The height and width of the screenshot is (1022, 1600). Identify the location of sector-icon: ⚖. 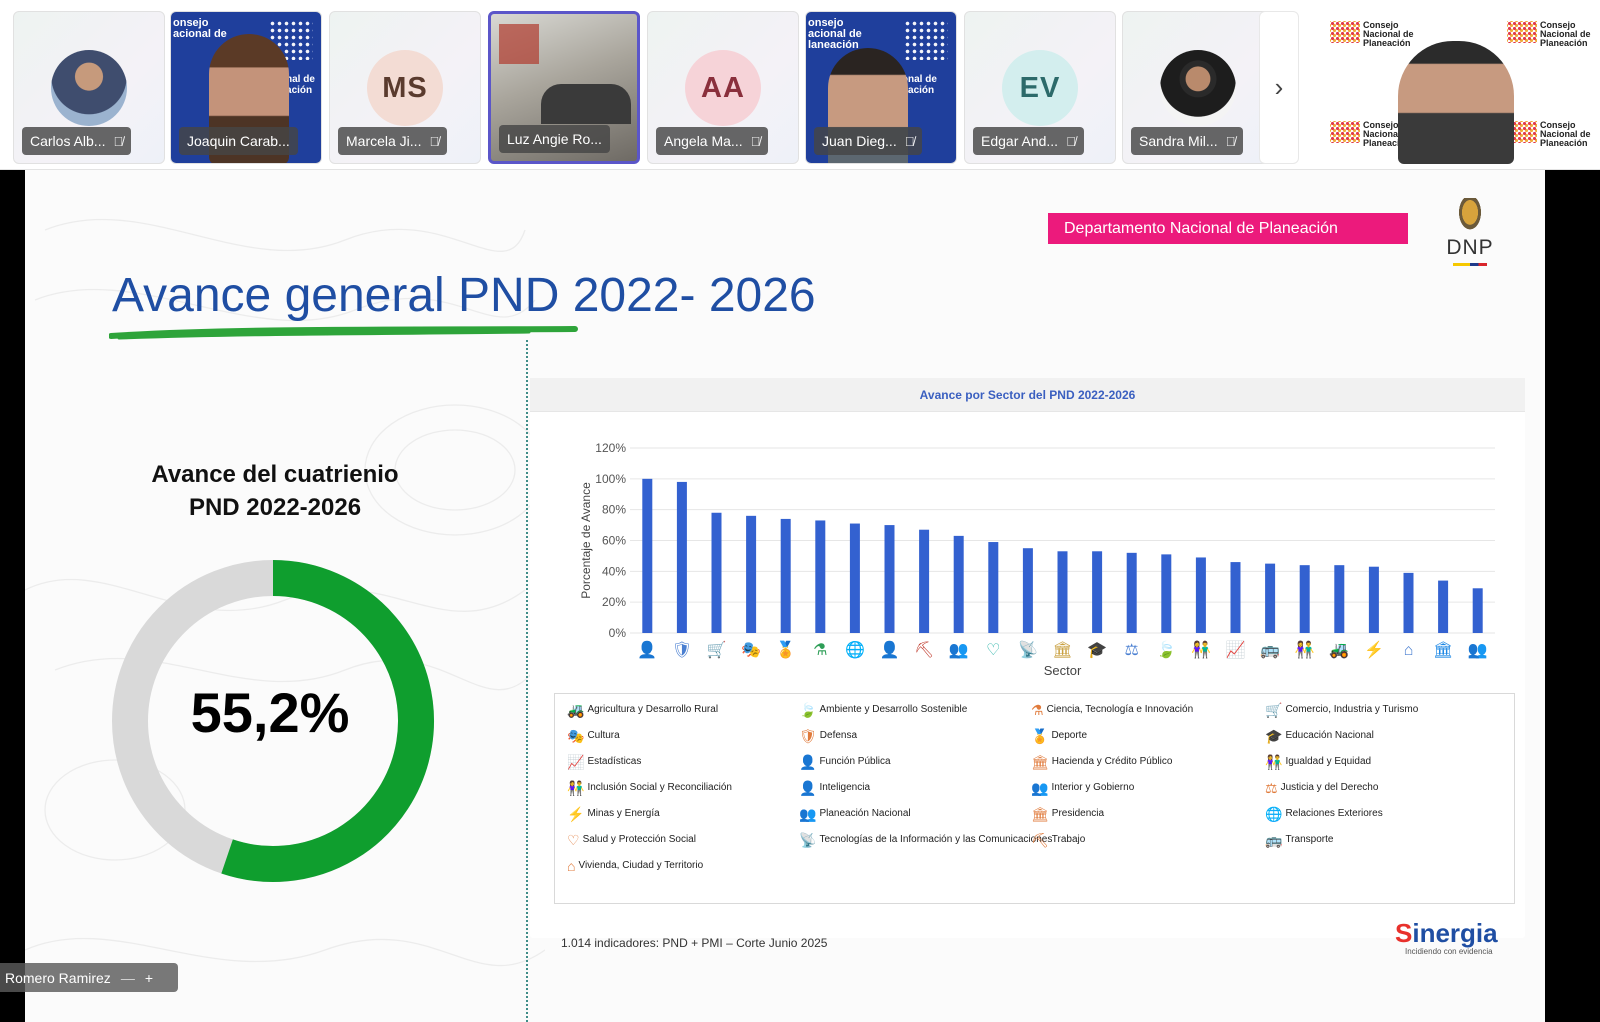
(1132, 650).